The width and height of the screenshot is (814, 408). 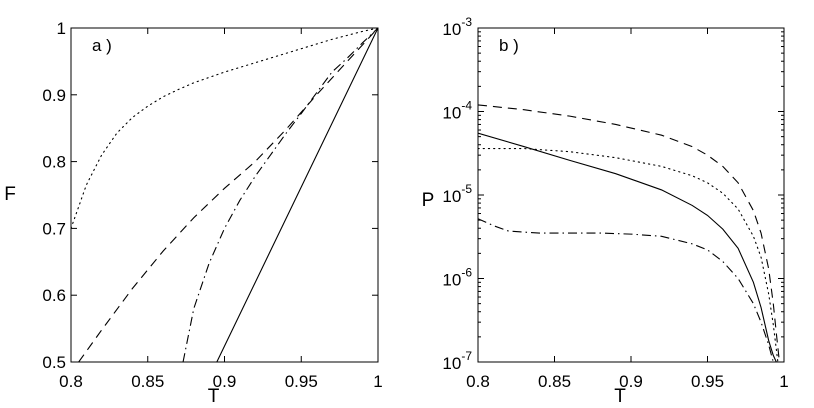 I want to click on y-tick-label: 0.8, so click(x=54, y=162).